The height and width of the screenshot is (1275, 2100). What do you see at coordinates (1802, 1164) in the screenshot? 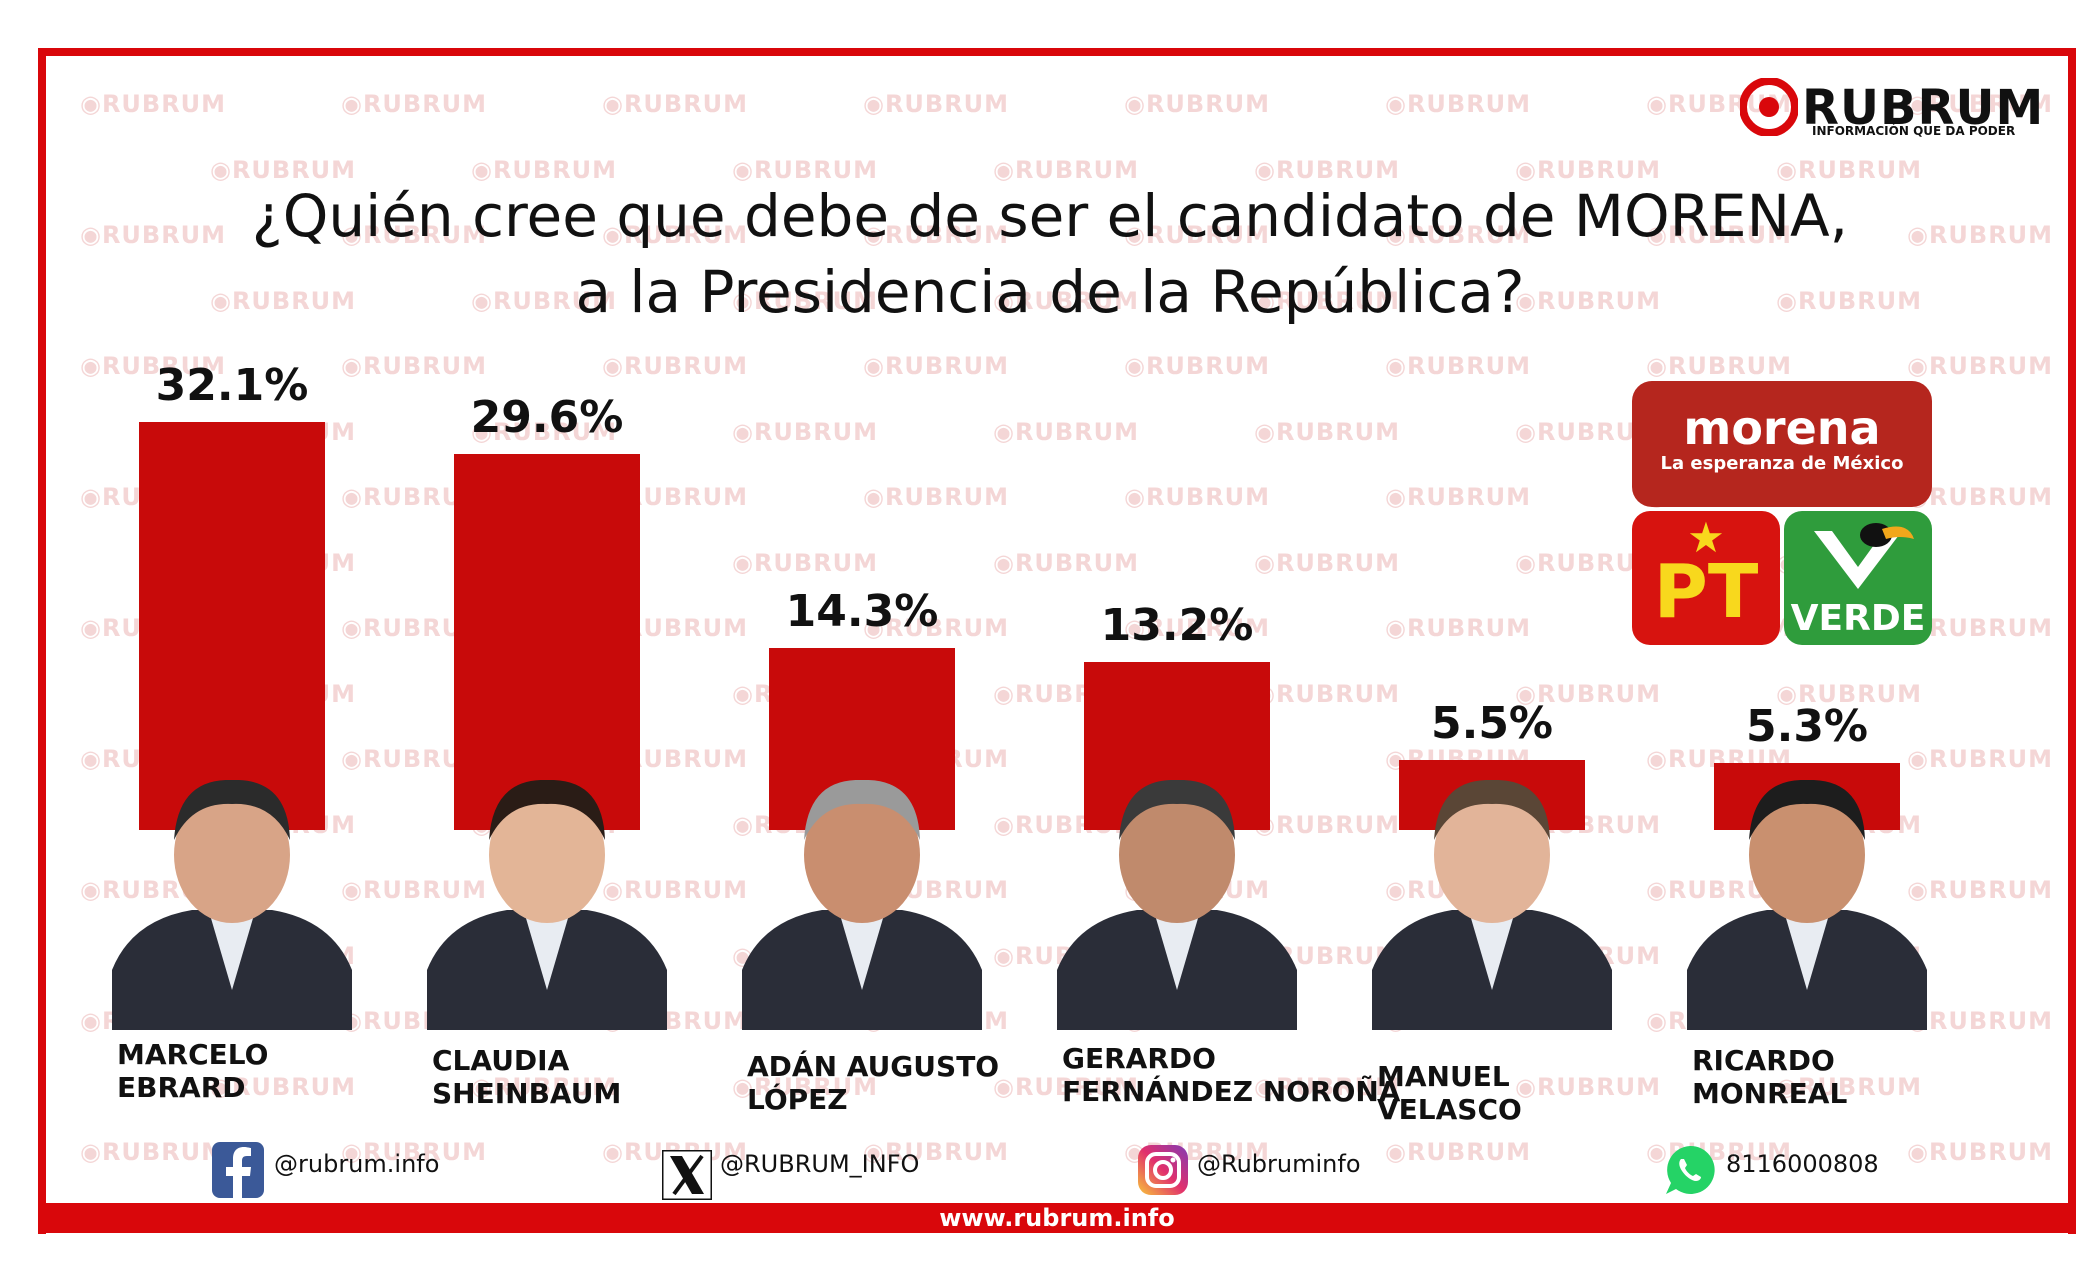
I see `whatsapp-number: 8116000808` at bounding box center [1802, 1164].